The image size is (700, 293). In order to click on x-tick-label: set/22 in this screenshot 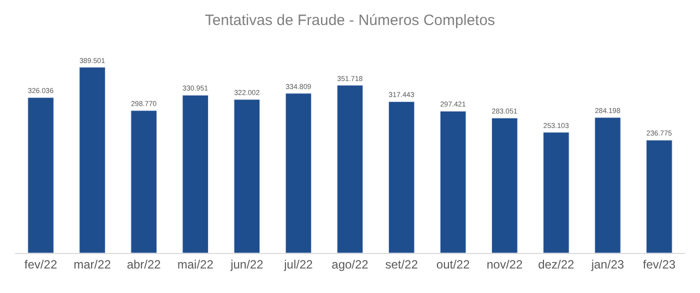, I will do `click(401, 264)`.